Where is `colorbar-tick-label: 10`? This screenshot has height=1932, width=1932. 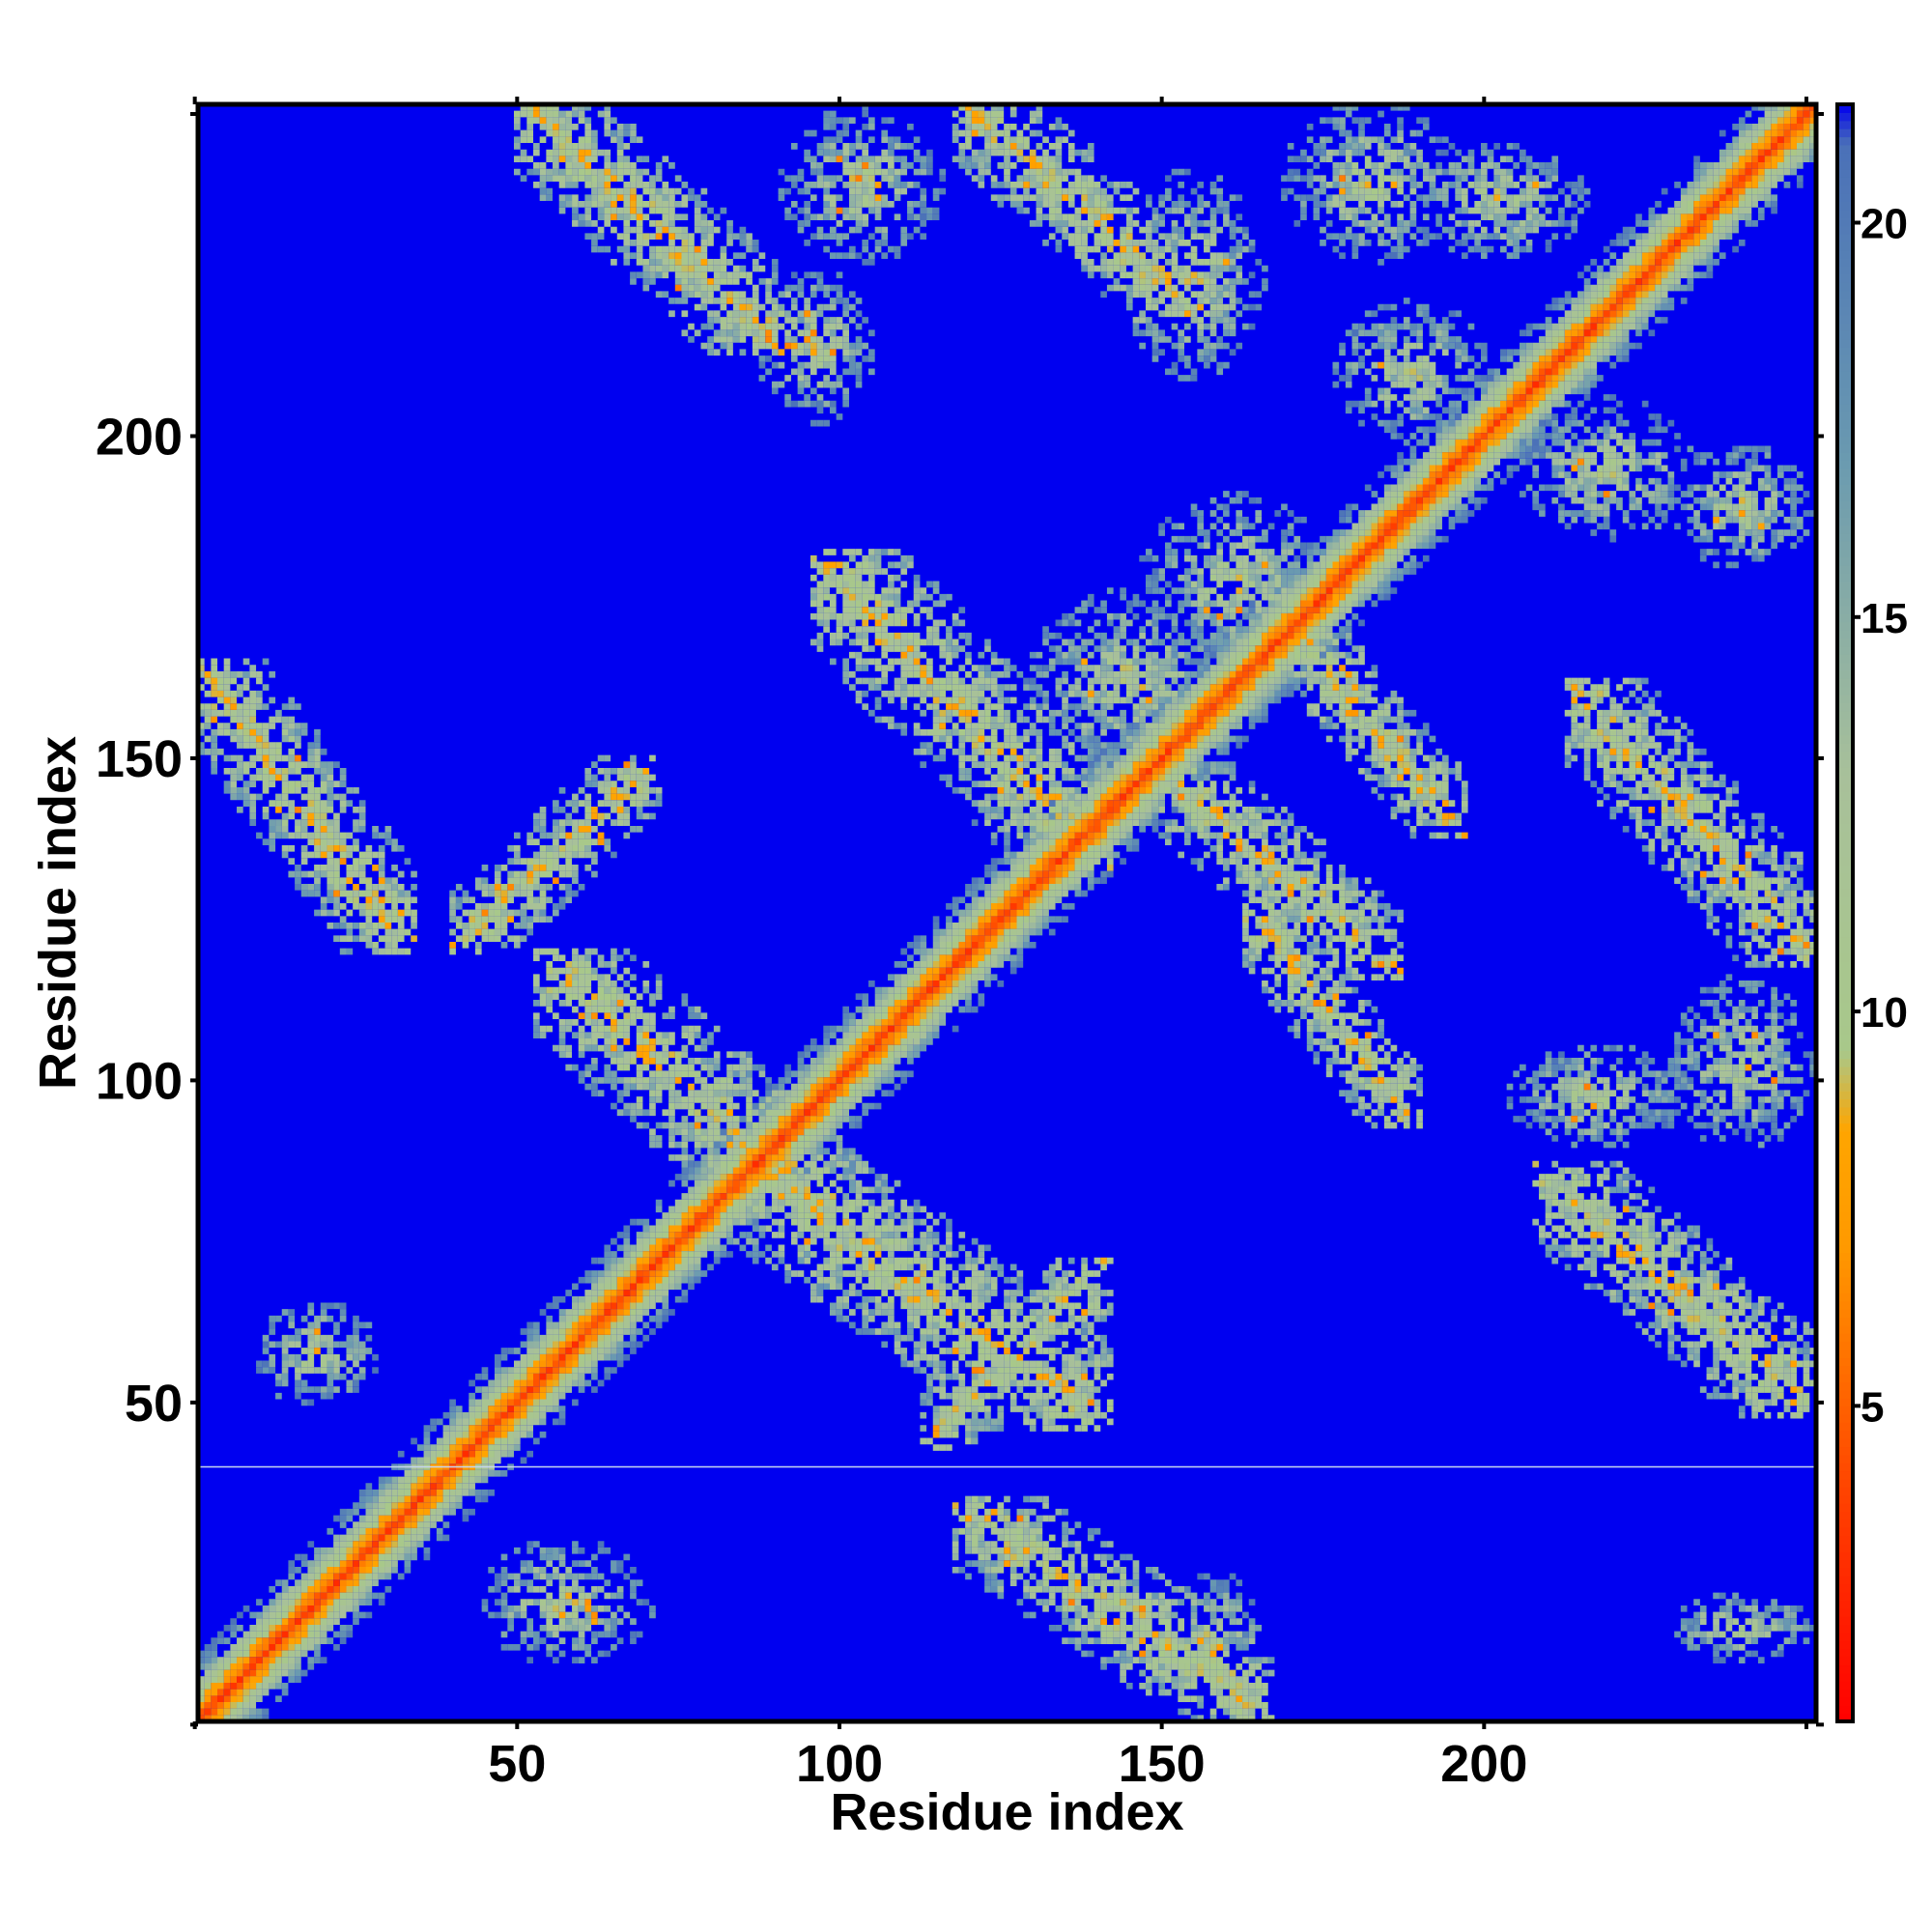 colorbar-tick-label: 10 is located at coordinates (1884, 1013).